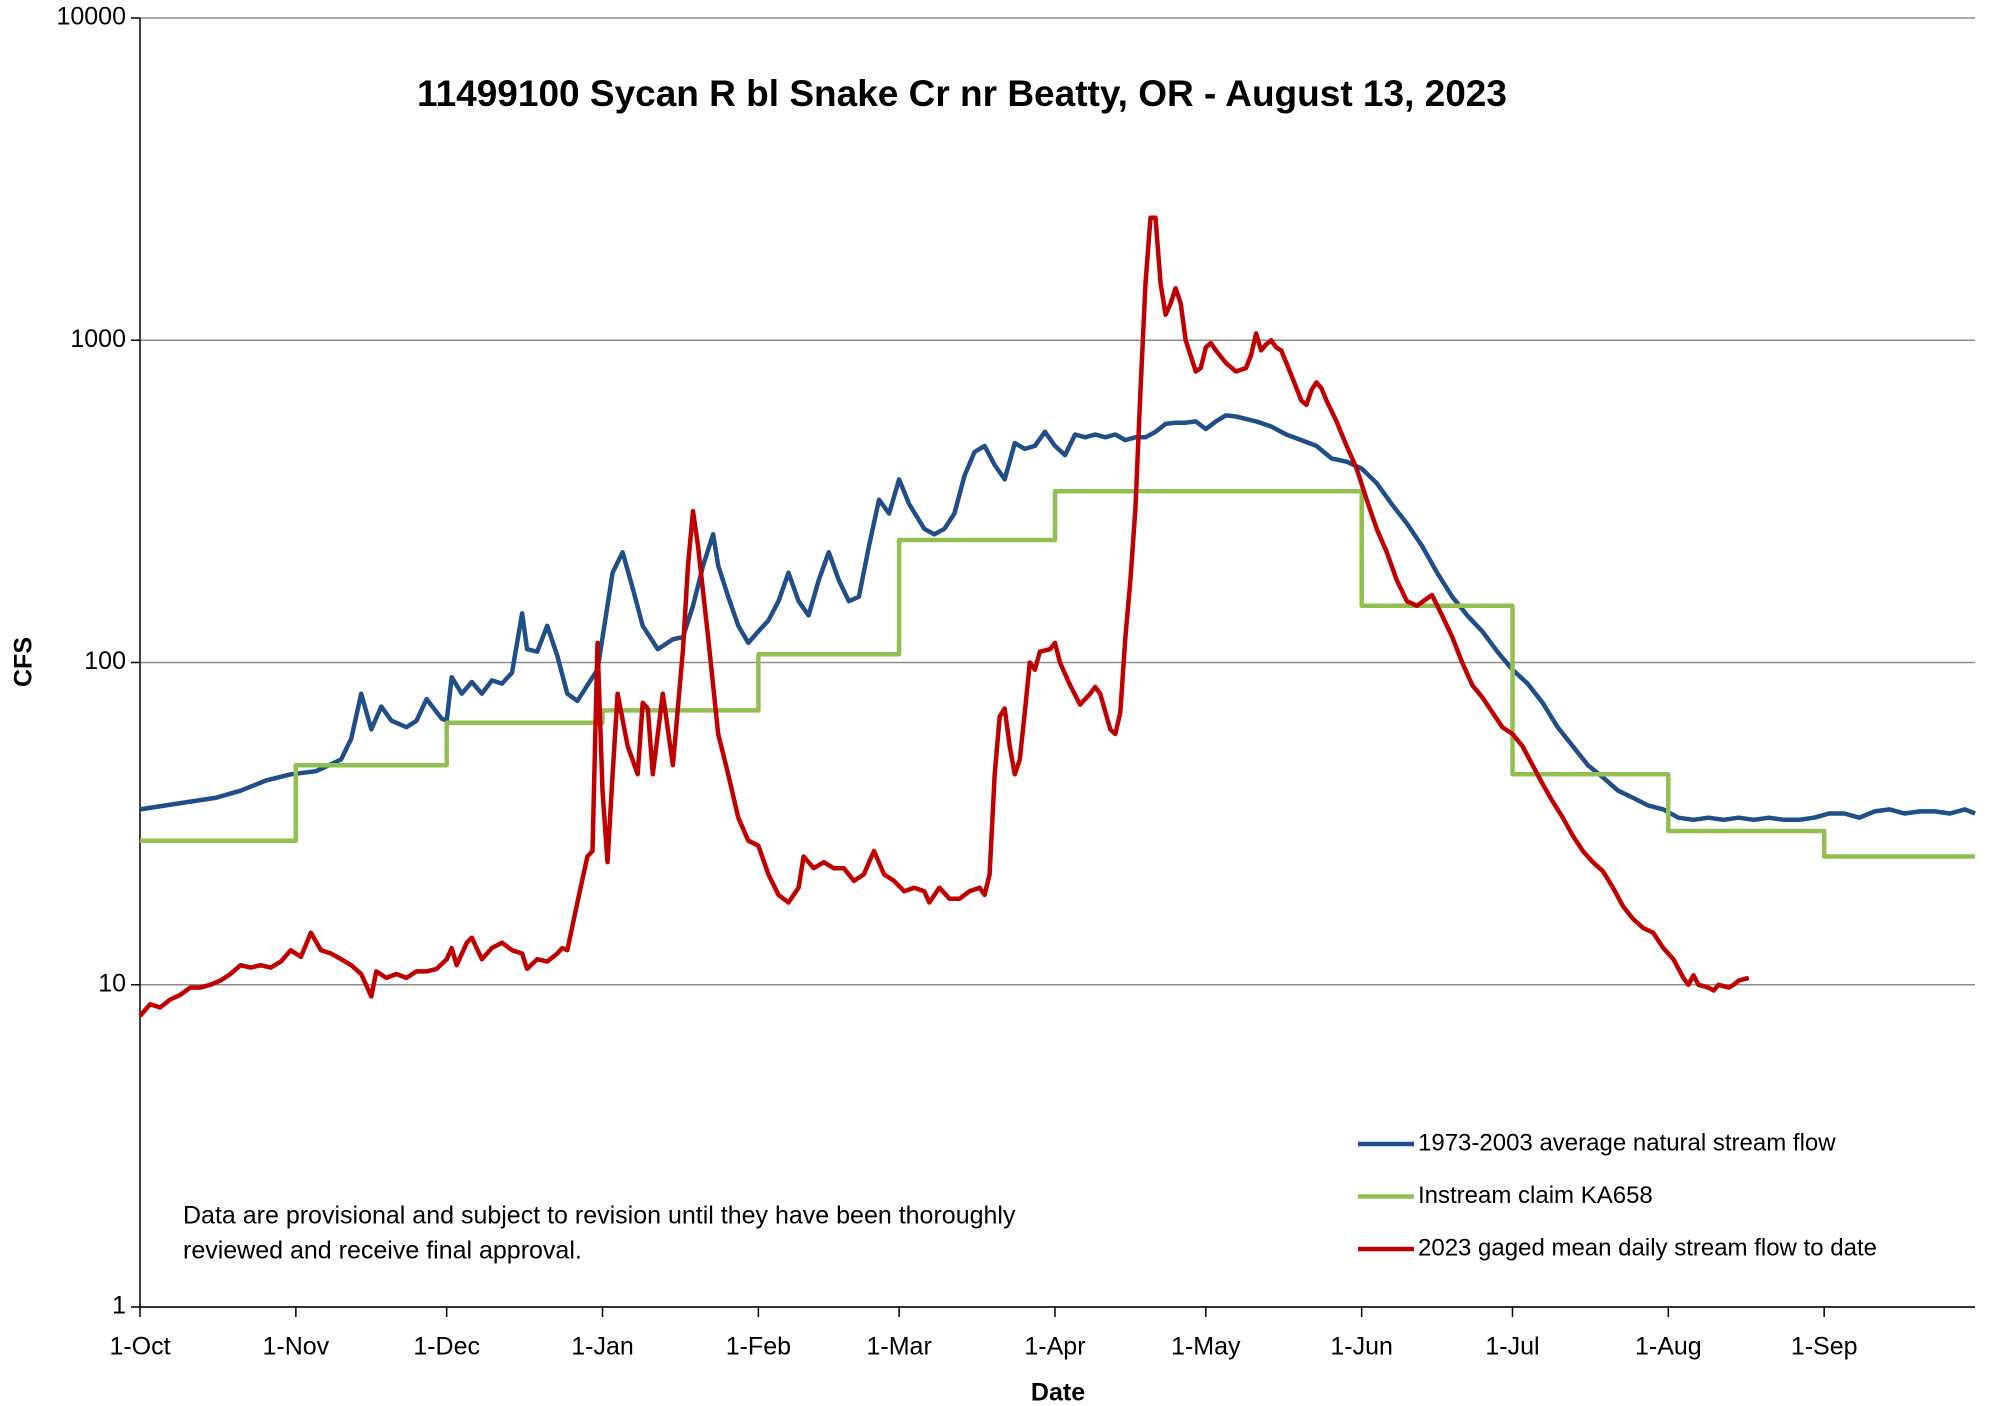 The image size is (1990, 1406). I want to click on x-tick-label: 1-Aug, so click(1668, 1347).